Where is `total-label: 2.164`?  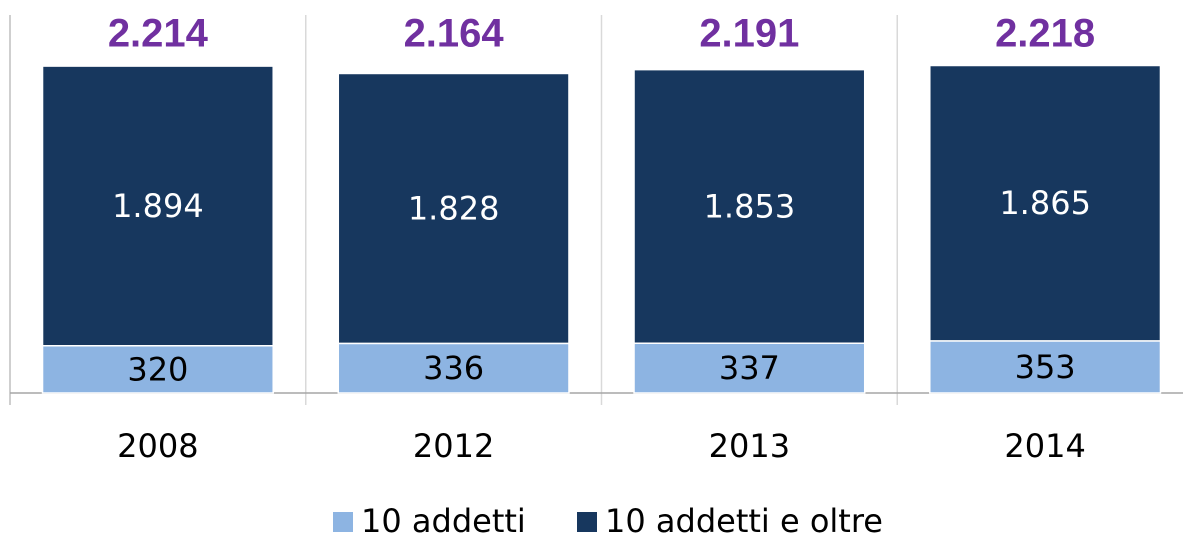
total-label: 2.164 is located at coordinates (454, 34).